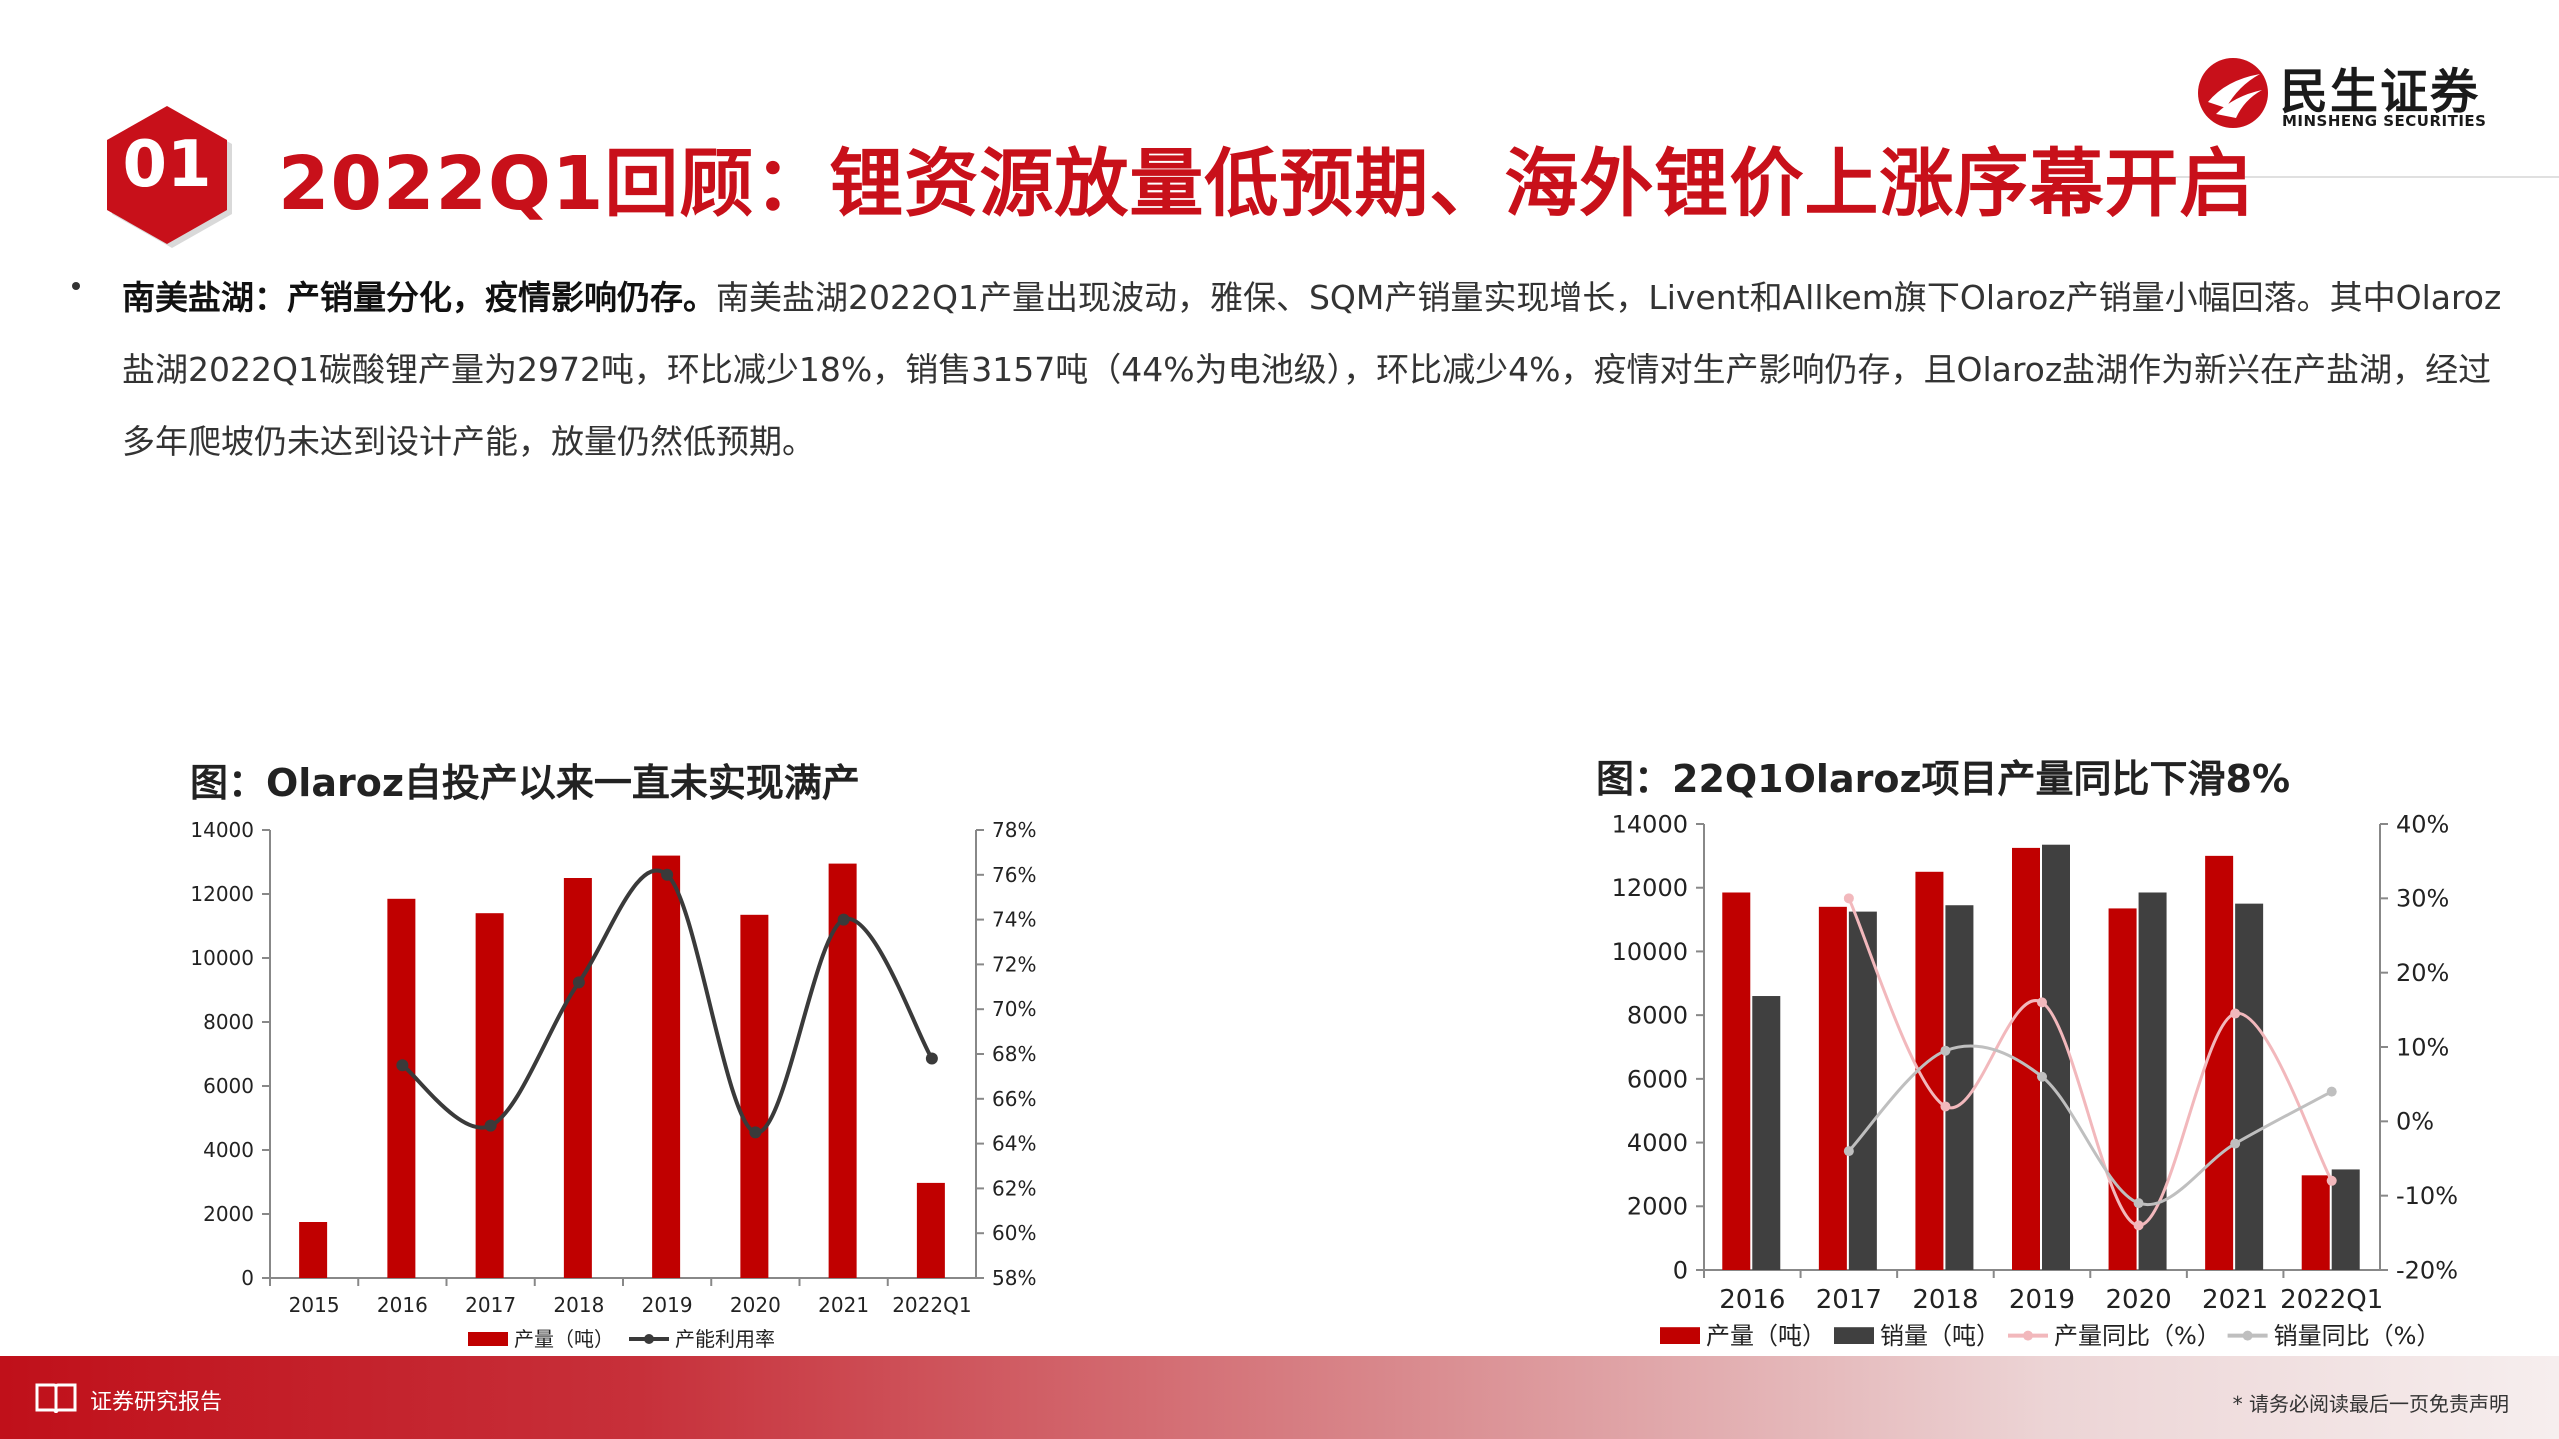 This screenshot has height=1439, width=2559. I want to click on chart2-legend-label: 产量（吨）, so click(1766, 1336).